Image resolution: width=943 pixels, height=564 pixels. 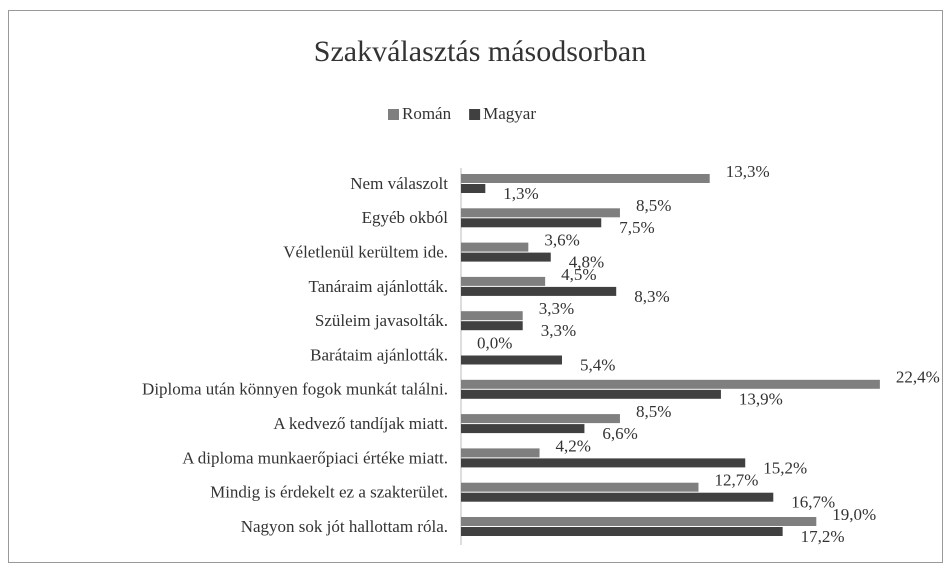 What do you see at coordinates (597, 364) in the screenshot?
I see `value-label: 5,4%` at bounding box center [597, 364].